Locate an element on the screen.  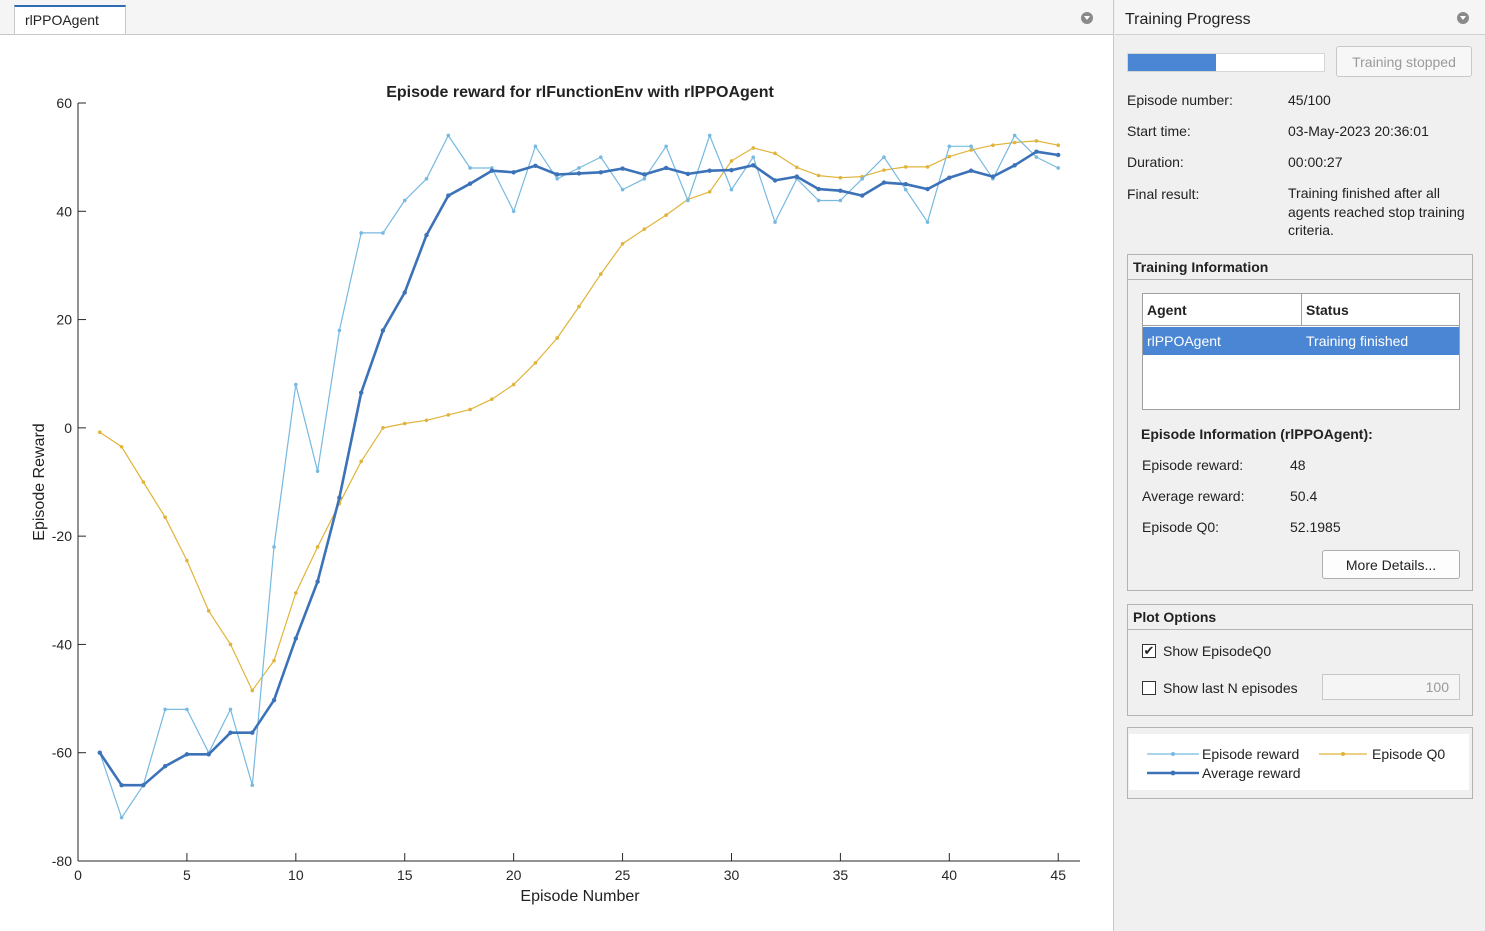
status-column-header: Status is located at coordinates (1380, 310).